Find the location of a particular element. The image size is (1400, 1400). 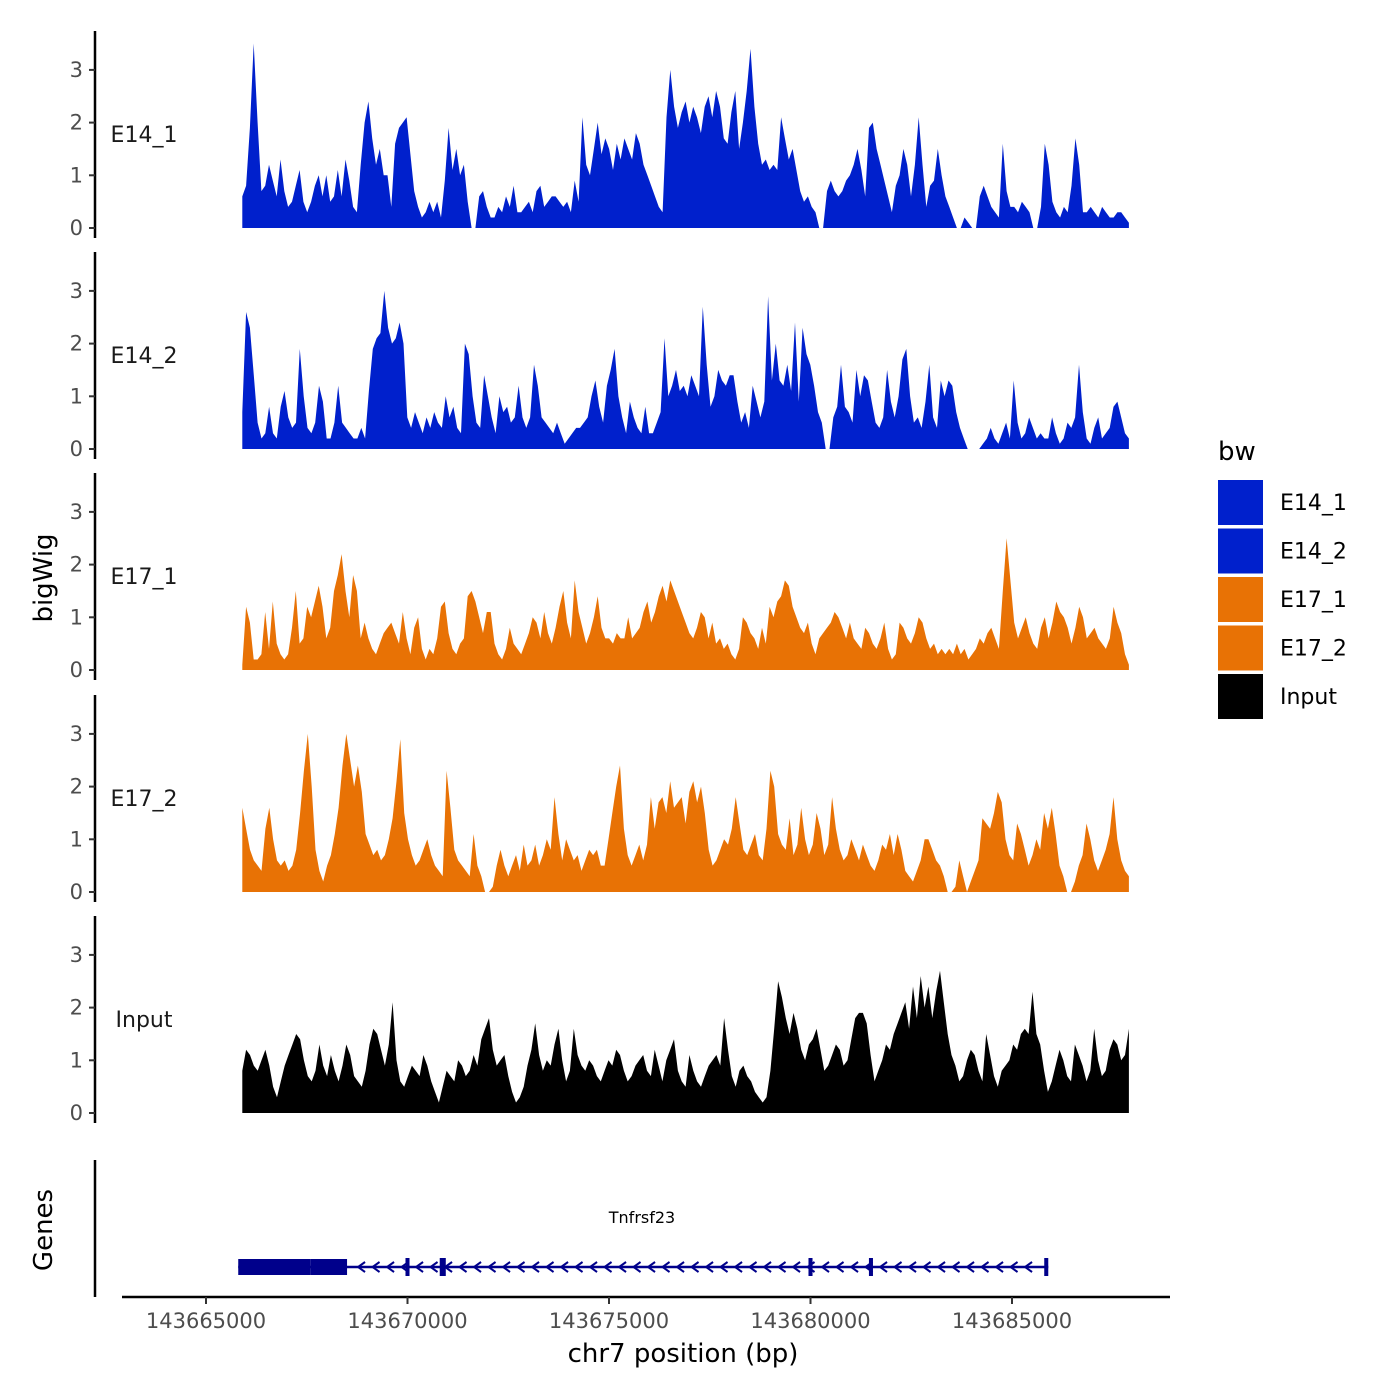

track-label: E14_1 is located at coordinates (144, 135).